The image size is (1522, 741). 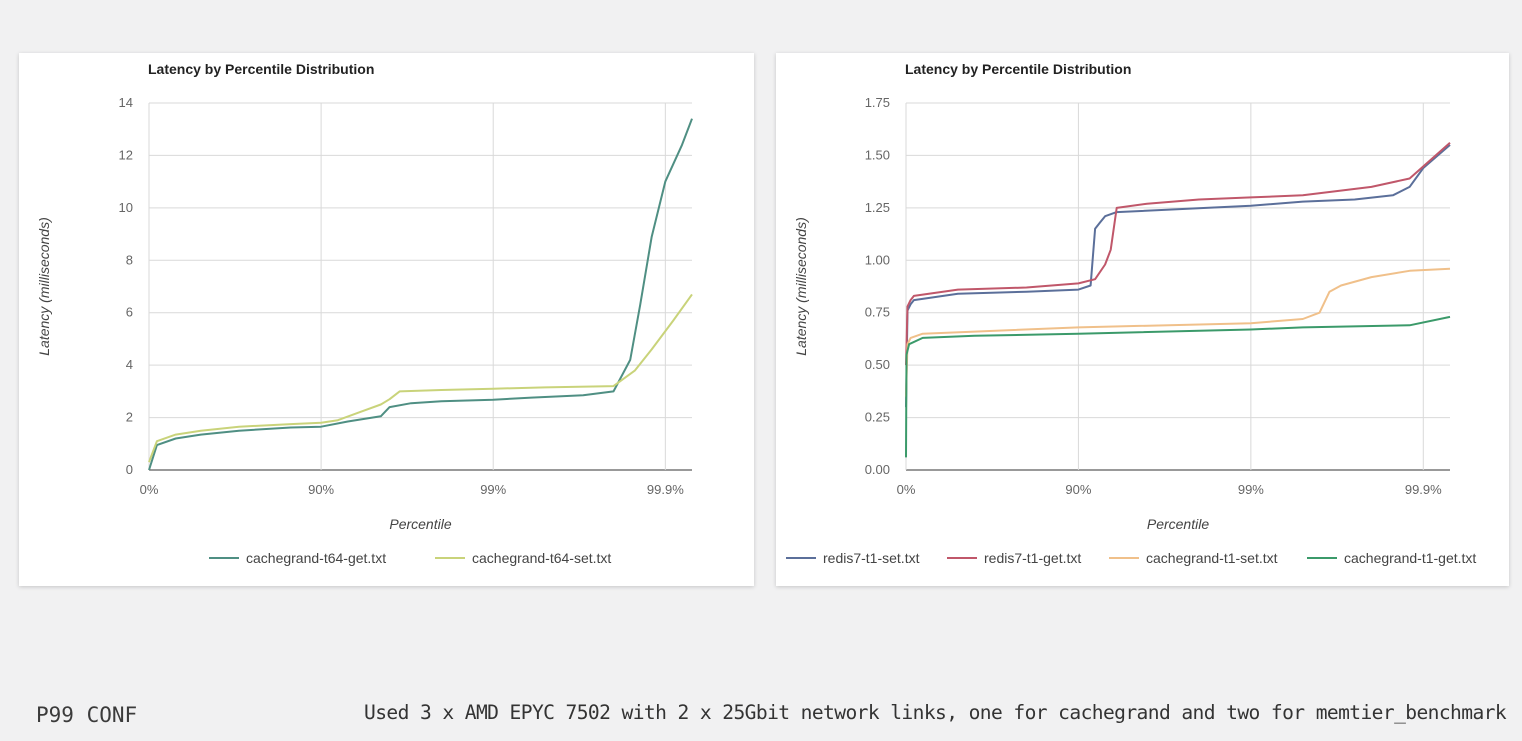 What do you see at coordinates (126, 154) in the screenshot?
I see `y-tick-label: 12` at bounding box center [126, 154].